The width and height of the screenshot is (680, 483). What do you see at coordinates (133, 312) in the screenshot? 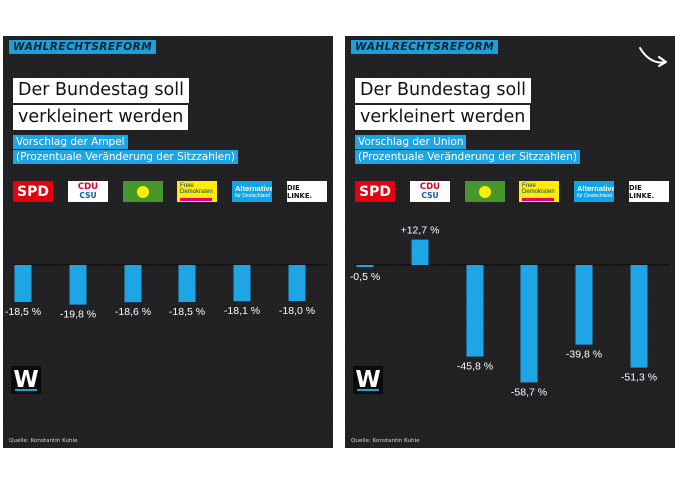
I see `data-label: -18,6 %` at bounding box center [133, 312].